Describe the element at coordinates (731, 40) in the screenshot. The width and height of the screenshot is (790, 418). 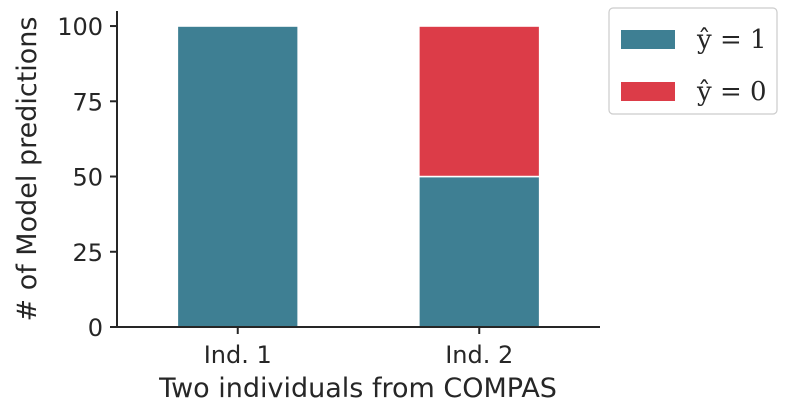
I see `legend-label-1: ŷ = 1` at that location.